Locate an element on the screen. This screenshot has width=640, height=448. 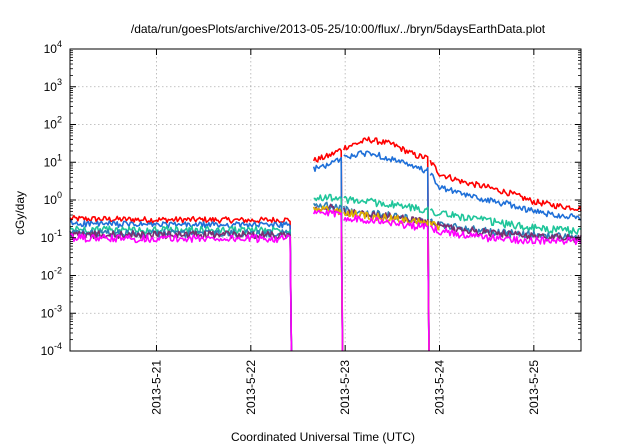
x-tick-label: 2013-5-24 is located at coordinates (439, 387).